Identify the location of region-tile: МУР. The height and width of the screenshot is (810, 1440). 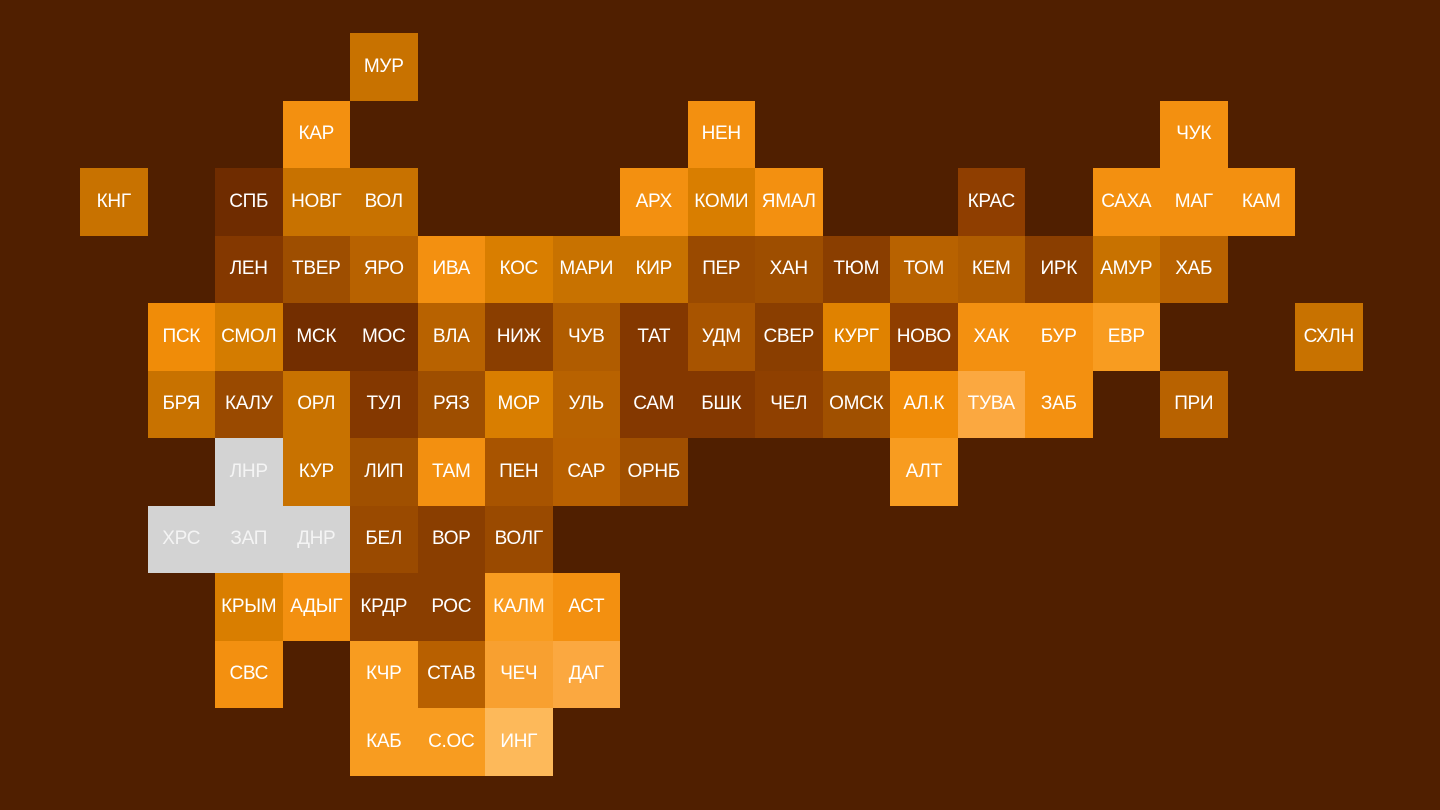
(384, 67).